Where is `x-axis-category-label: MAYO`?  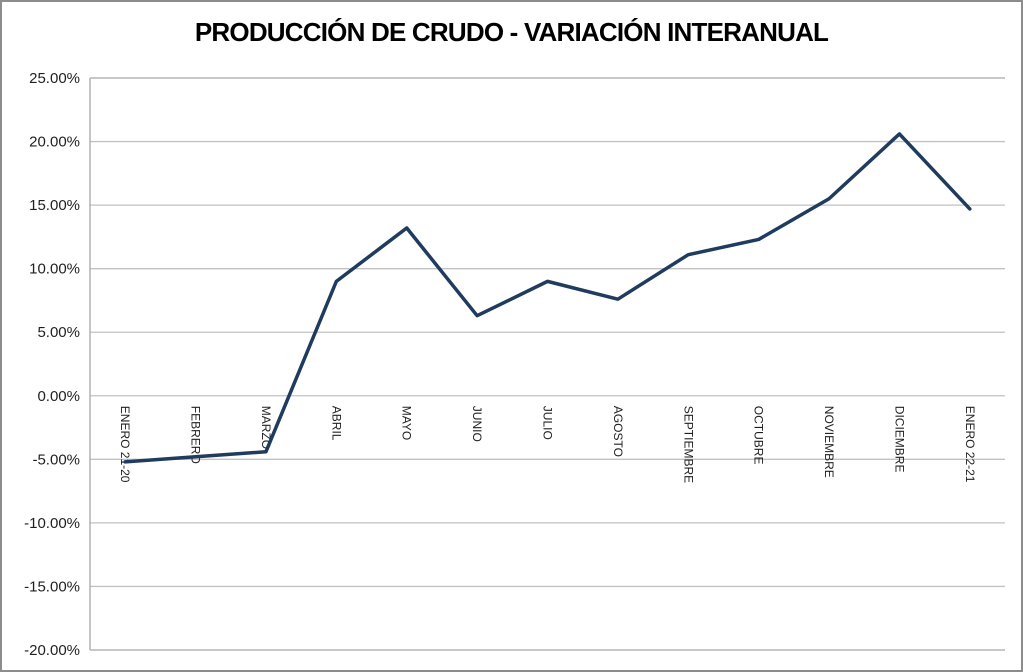 x-axis-category-label: MAYO is located at coordinates (407, 423).